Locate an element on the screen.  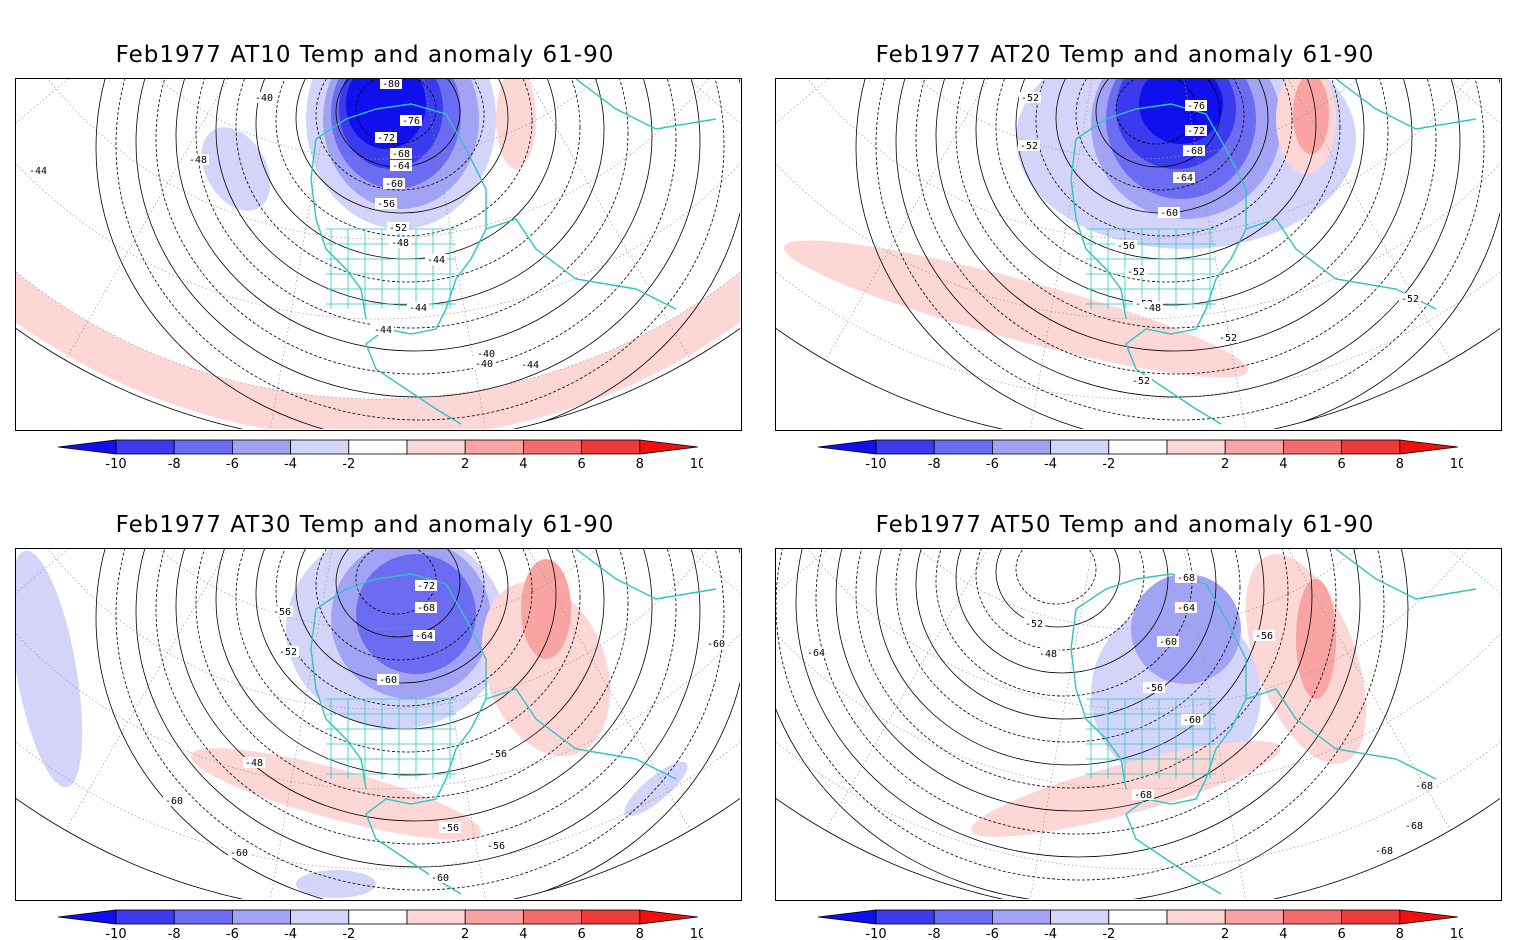
contour-label-text: -40 is located at coordinates (264, 98).